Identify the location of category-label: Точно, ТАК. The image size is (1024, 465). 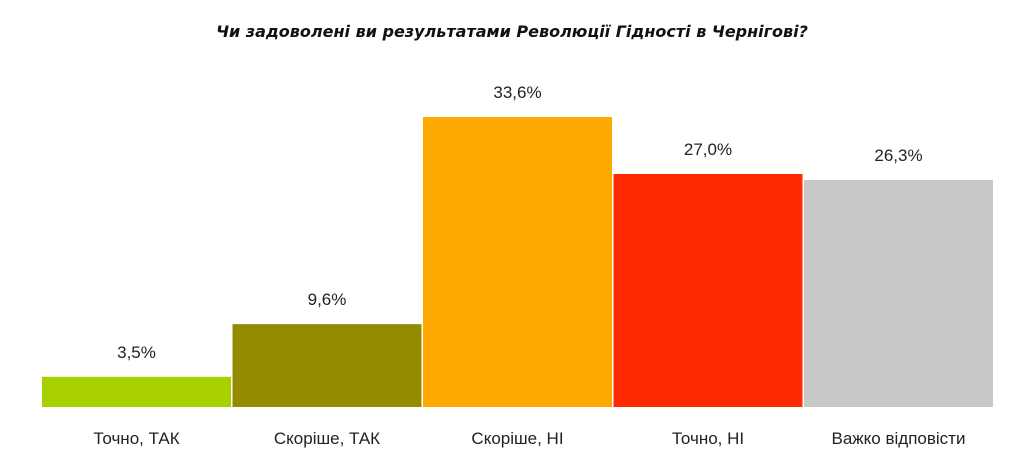
(136, 438).